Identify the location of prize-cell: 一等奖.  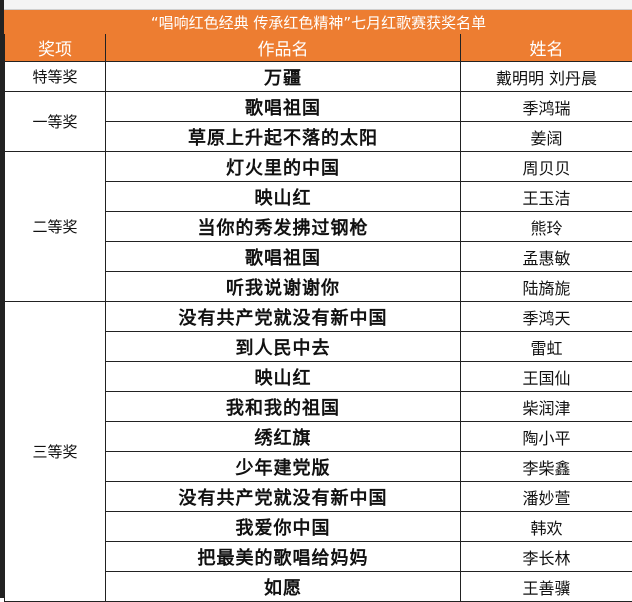
(55, 122).